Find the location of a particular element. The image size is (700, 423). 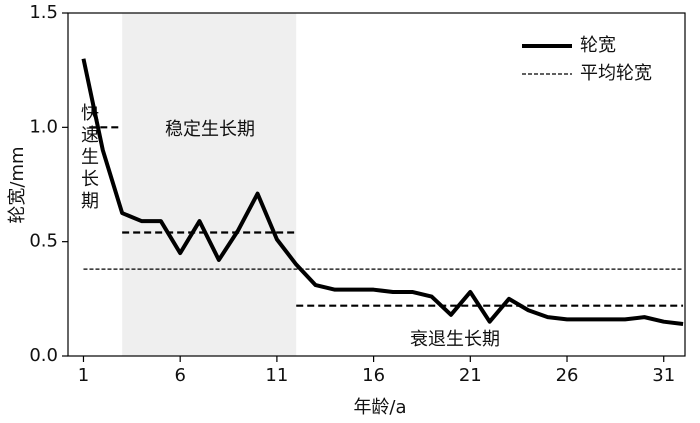

x-tick-label: 6 is located at coordinates (179, 375).